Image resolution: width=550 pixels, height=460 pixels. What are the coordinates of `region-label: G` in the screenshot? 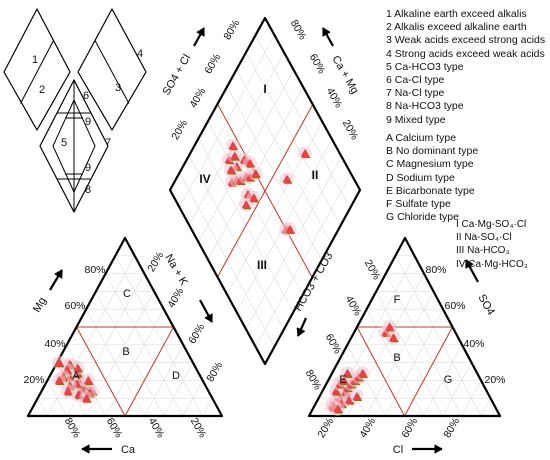 It's located at (448, 380).